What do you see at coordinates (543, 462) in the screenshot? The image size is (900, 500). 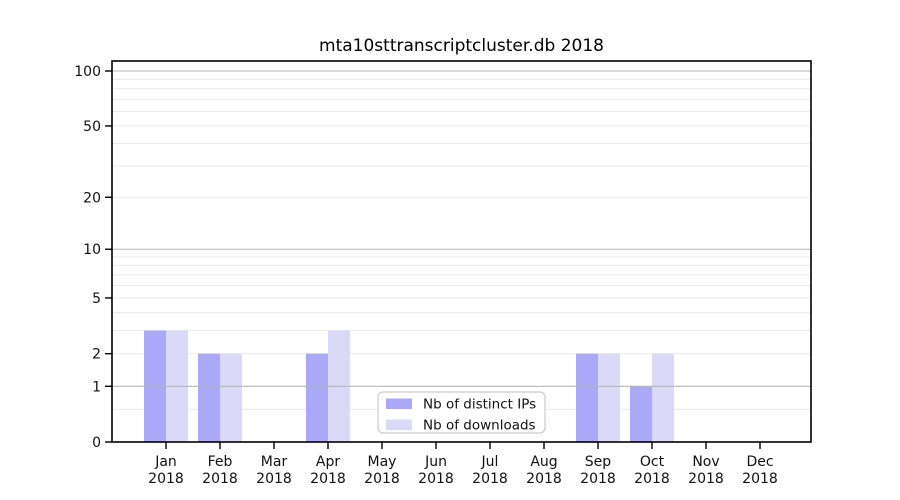 I see `x-tick-label-month-aug: Aug` at bounding box center [543, 462].